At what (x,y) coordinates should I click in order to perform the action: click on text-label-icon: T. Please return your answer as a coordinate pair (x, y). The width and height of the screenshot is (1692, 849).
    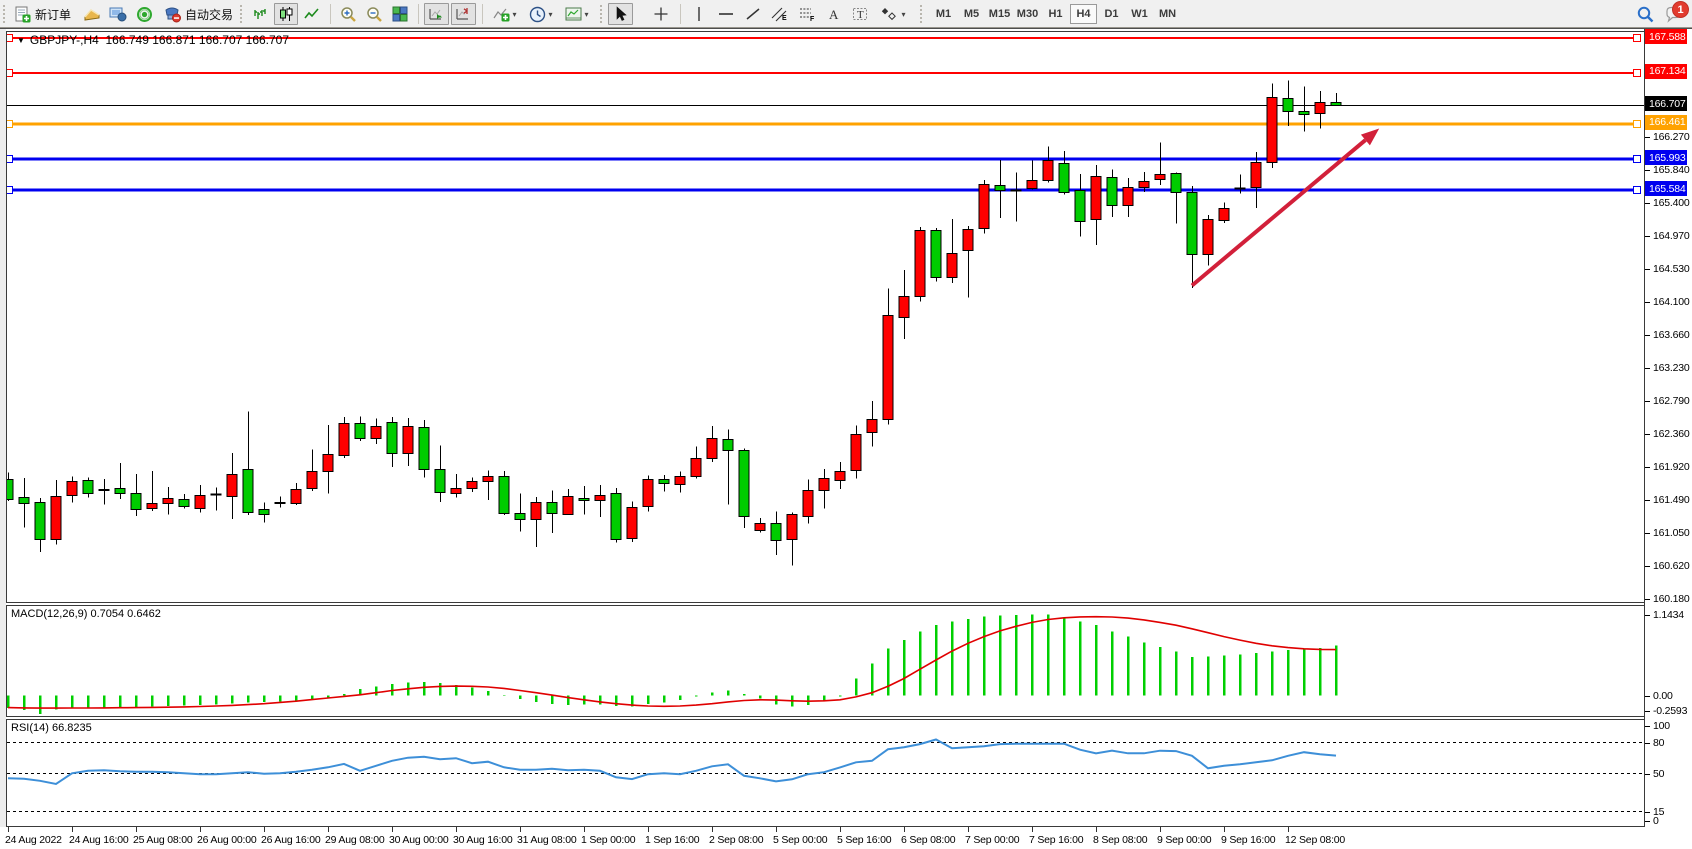
    Looking at the image, I should click on (860, 14).